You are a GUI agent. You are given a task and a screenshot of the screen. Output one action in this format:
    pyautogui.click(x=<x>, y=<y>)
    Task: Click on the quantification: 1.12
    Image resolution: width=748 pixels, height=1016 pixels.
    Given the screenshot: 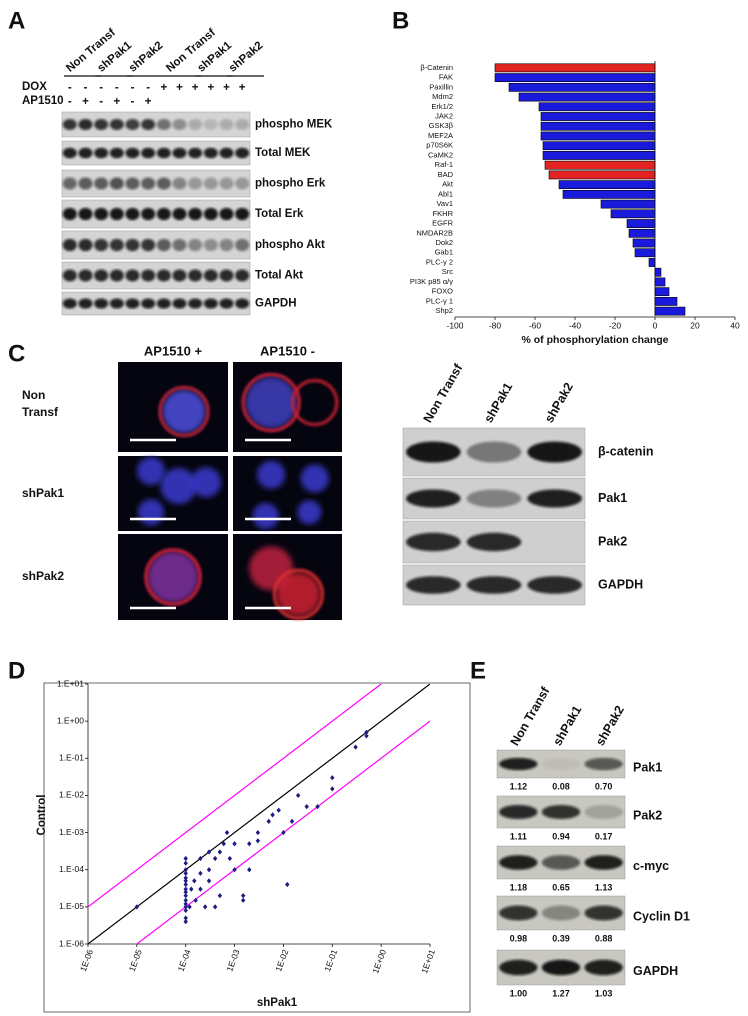 What is the action you would take?
    pyautogui.click(x=519, y=786)
    